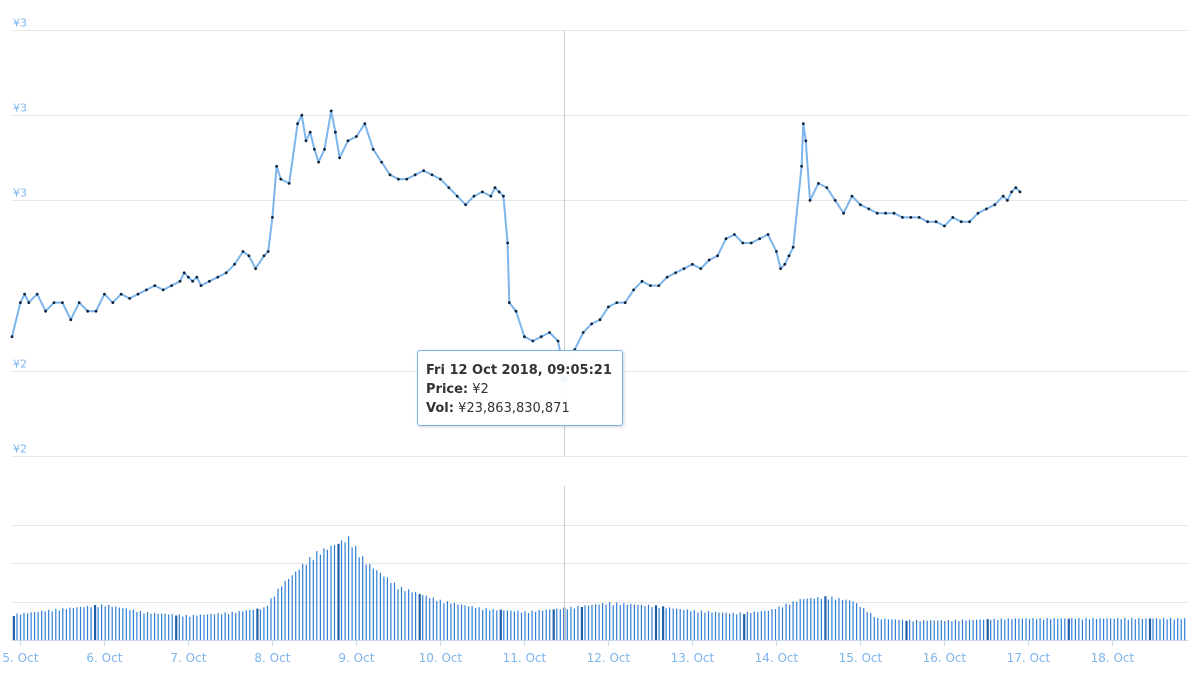 Image resolution: width=1200 pixels, height=683 pixels. I want to click on x-tick-label: 7. Oct, so click(188, 658).